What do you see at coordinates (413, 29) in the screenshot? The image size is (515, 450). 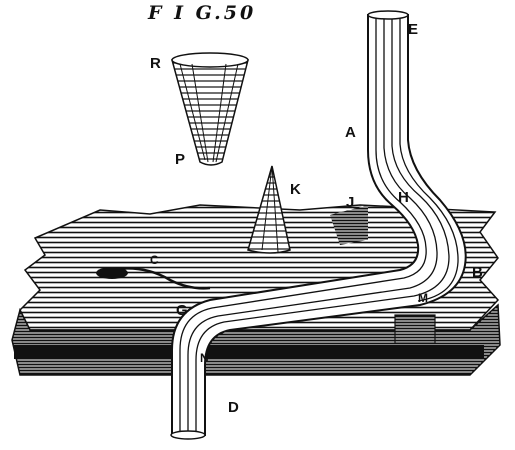 I see `label-e: E` at bounding box center [413, 29].